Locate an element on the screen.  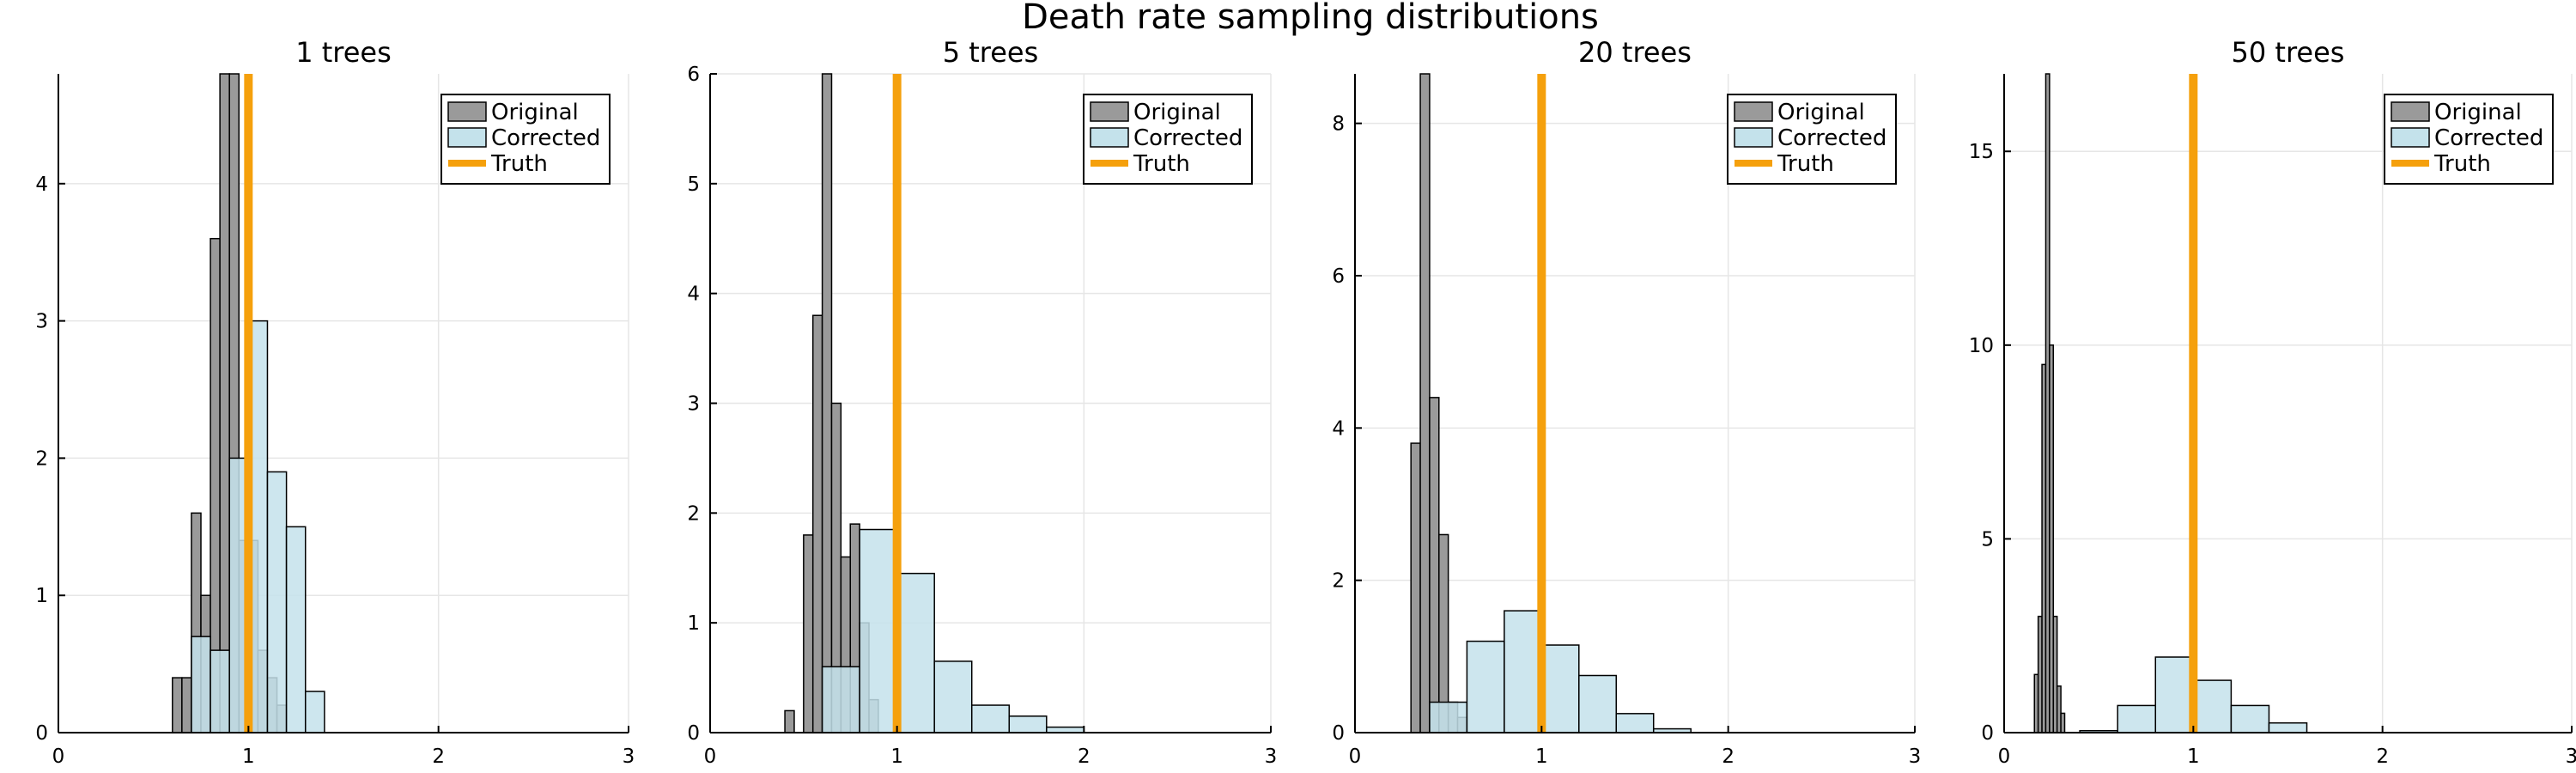
panel-title: 1 trees is located at coordinates (344, 52).